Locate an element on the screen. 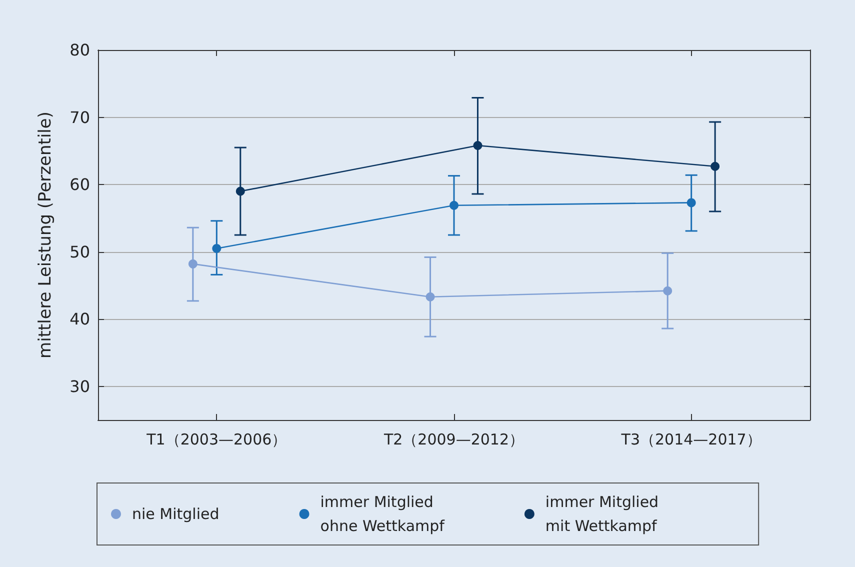 The height and width of the screenshot is (567, 855). y-tick-label: 50 is located at coordinates (80, 252).